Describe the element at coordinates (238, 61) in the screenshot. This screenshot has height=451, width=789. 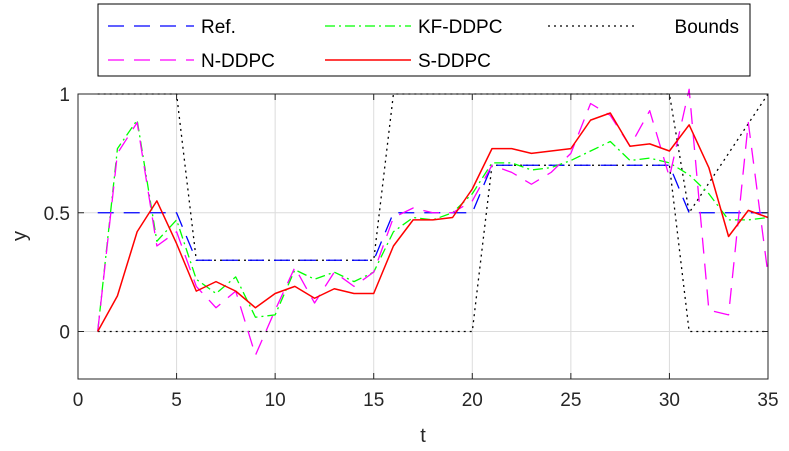
I see `legend-label-n-ddpc: N-DDPC` at that location.